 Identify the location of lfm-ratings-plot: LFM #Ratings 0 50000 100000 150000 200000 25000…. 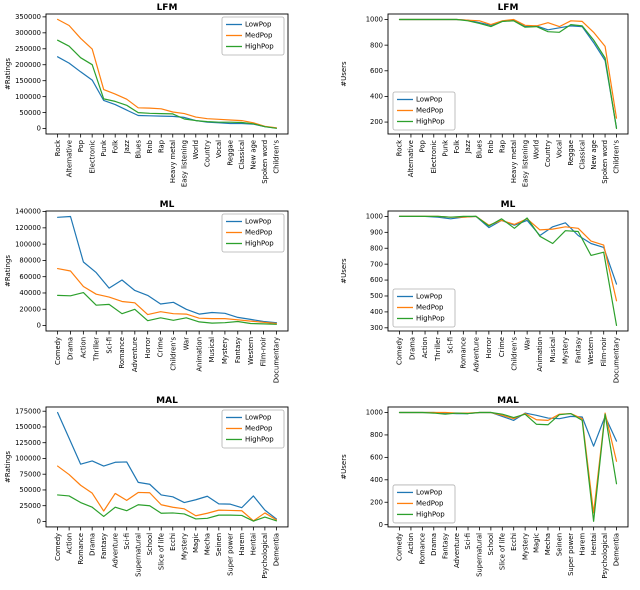
(146, 95).